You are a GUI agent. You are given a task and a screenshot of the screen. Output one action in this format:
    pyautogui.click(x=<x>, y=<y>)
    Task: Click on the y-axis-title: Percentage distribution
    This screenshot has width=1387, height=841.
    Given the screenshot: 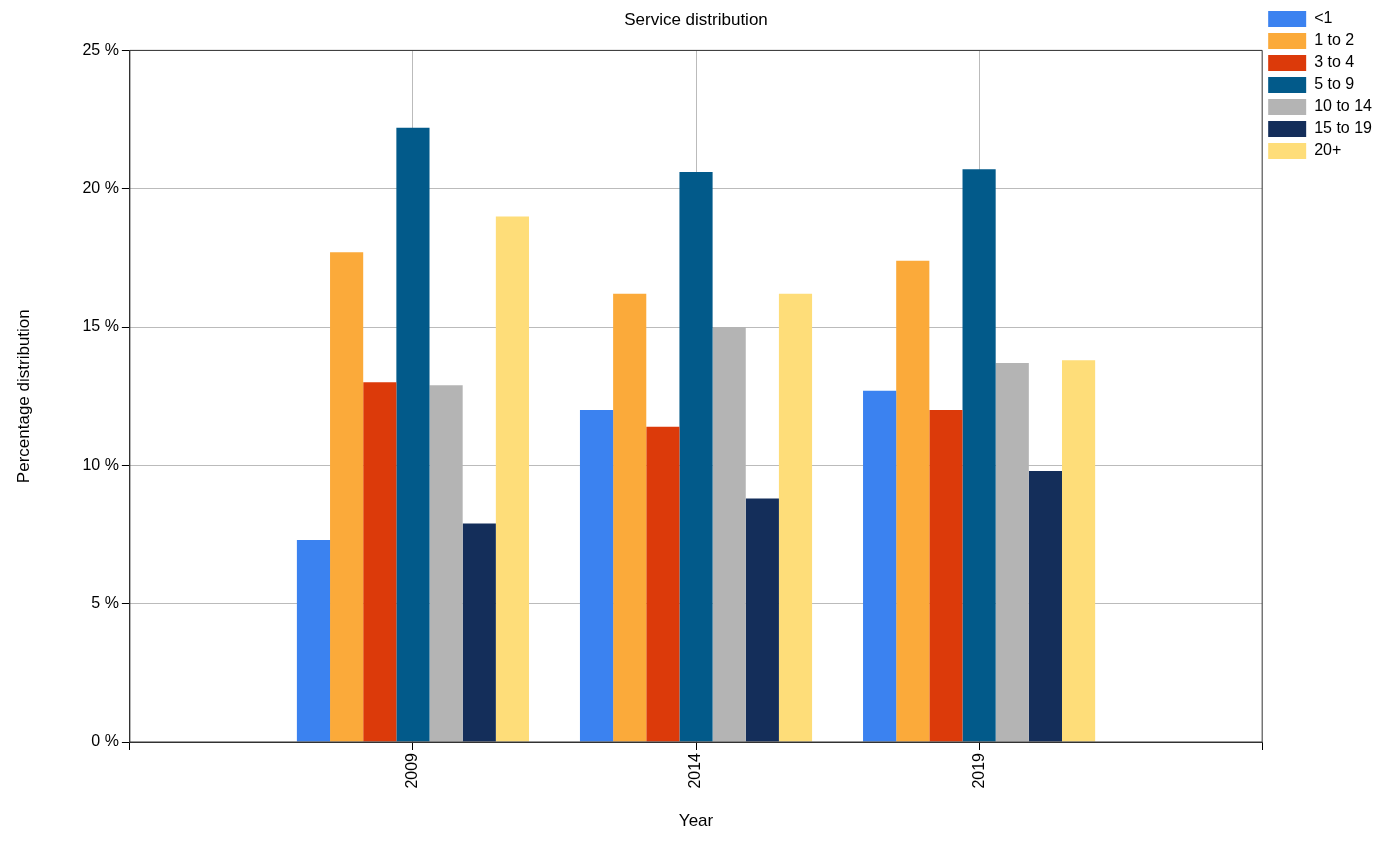 What is the action you would take?
    pyautogui.click(x=23, y=396)
    